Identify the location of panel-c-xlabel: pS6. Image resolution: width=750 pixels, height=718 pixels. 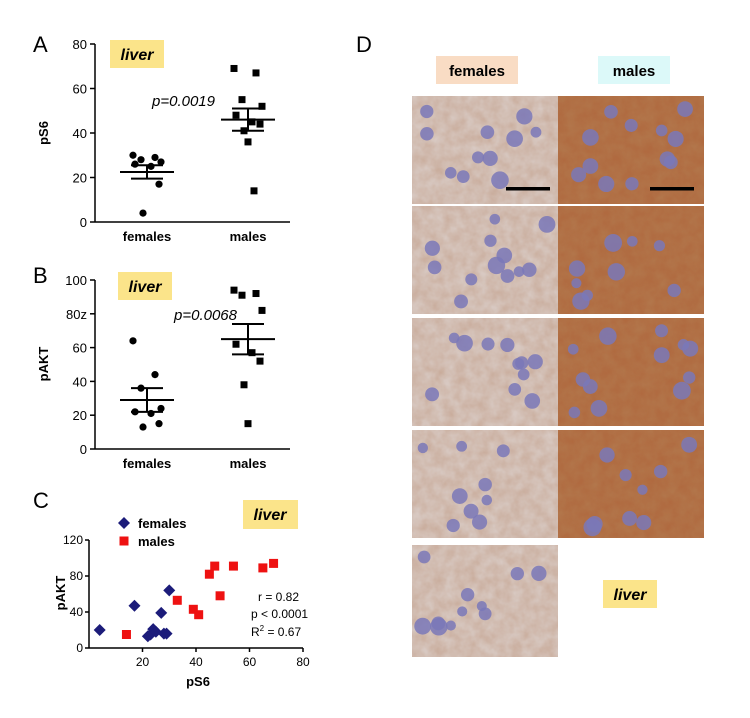
(198, 681).